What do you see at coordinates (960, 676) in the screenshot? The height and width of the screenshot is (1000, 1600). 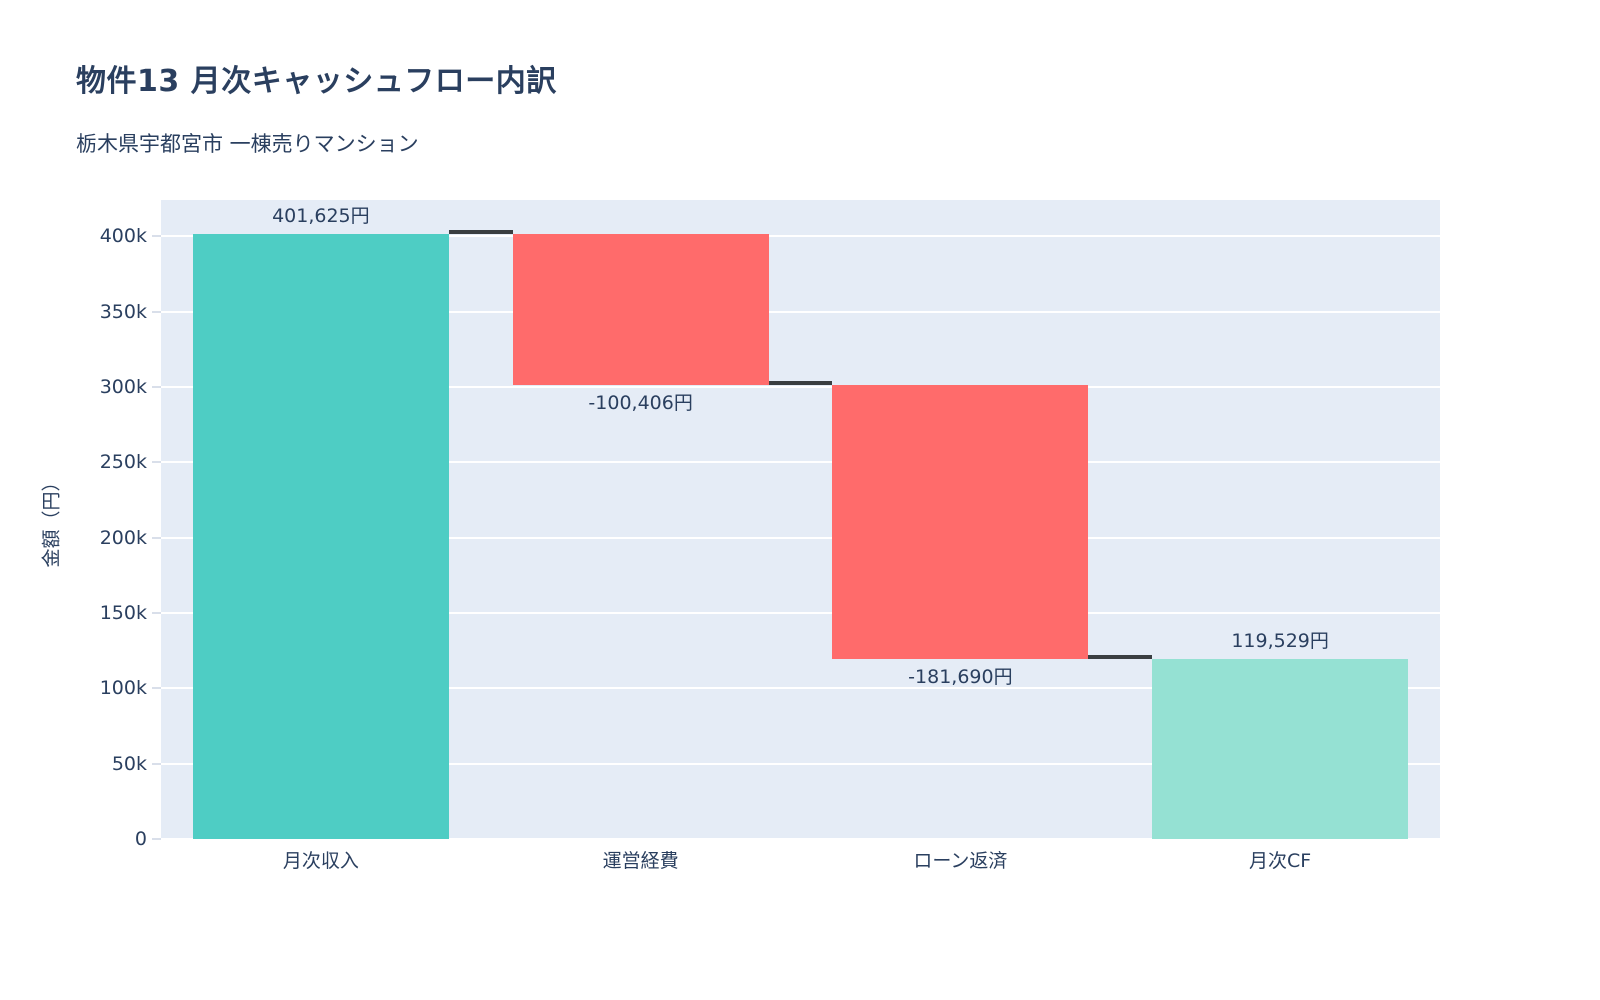 I see `bar-value-label: -181,690円` at bounding box center [960, 676].